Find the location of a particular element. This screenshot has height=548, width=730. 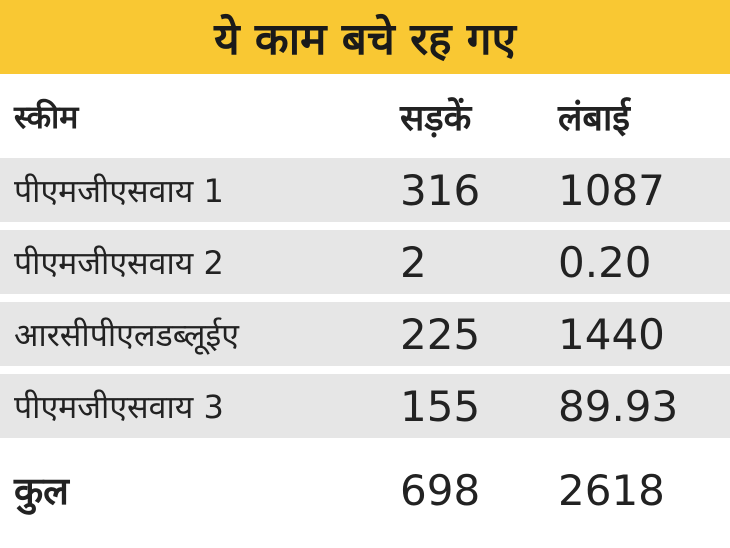

cell: 89.93 is located at coordinates (618, 406).